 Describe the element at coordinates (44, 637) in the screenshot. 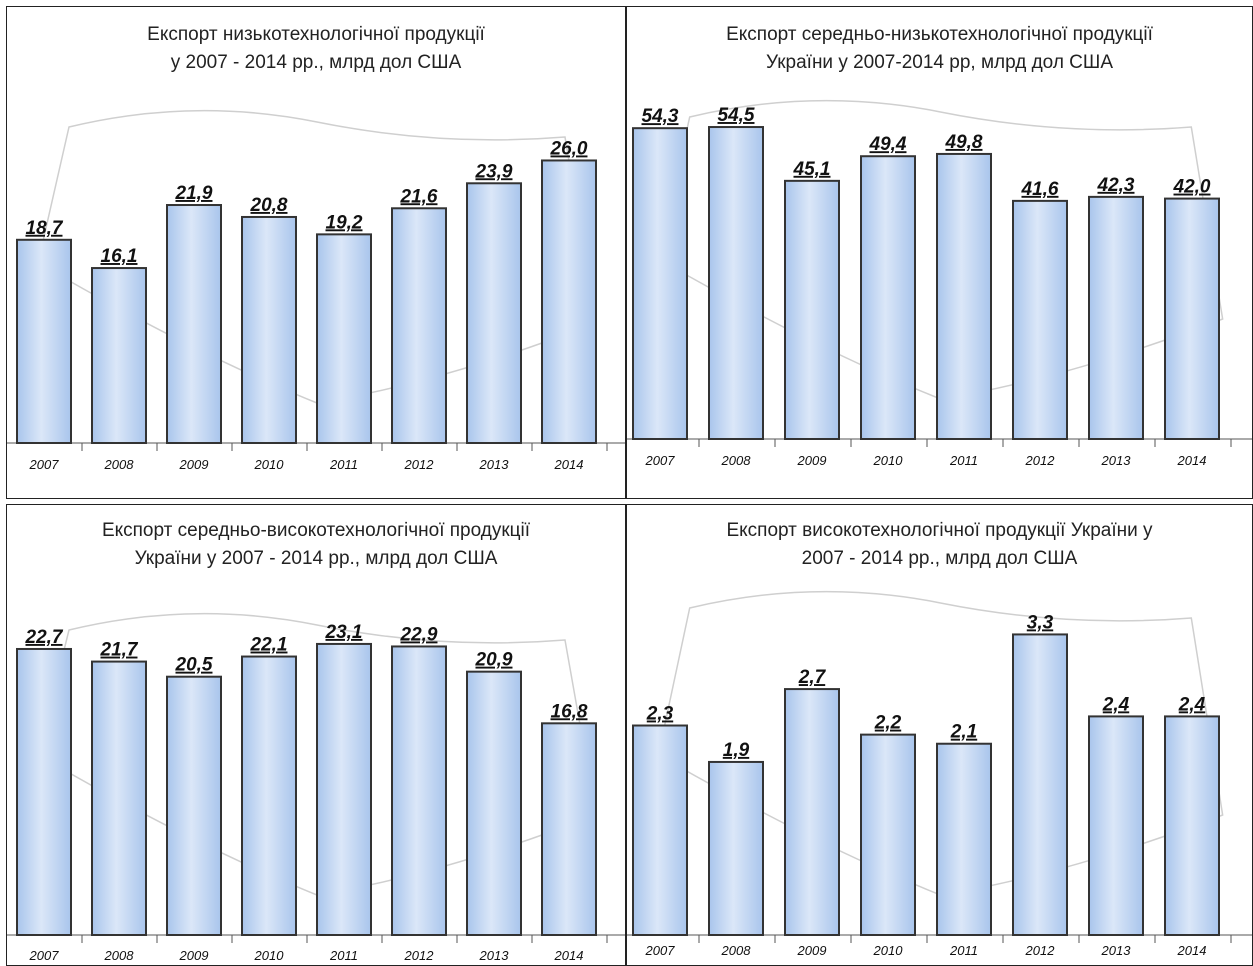

I see `data-label: 22,7` at that location.